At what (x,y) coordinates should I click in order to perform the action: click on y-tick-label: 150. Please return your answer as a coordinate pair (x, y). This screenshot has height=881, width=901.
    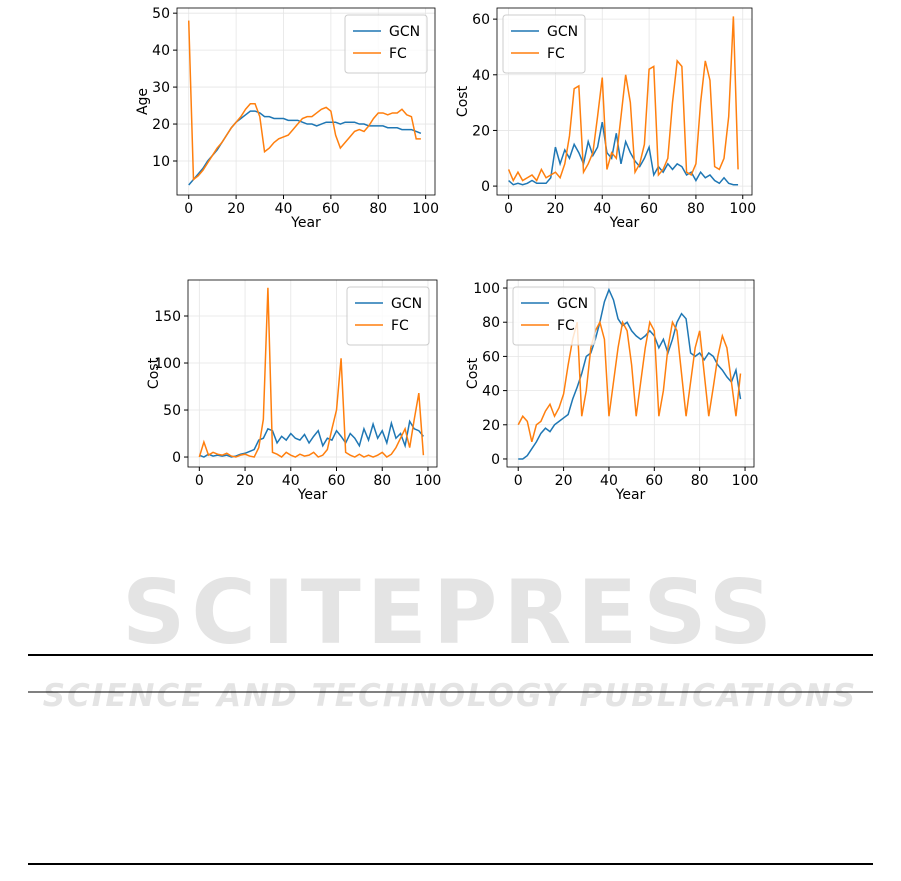
    Looking at the image, I should click on (167, 317).